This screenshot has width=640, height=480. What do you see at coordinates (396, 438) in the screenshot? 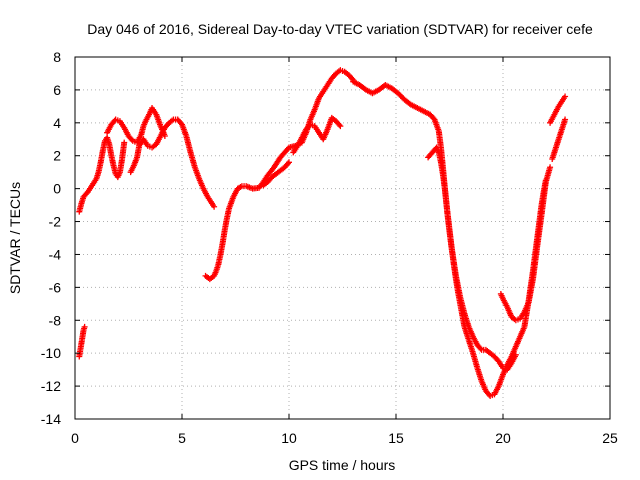
I see `x-tick-label: 15` at bounding box center [396, 438].